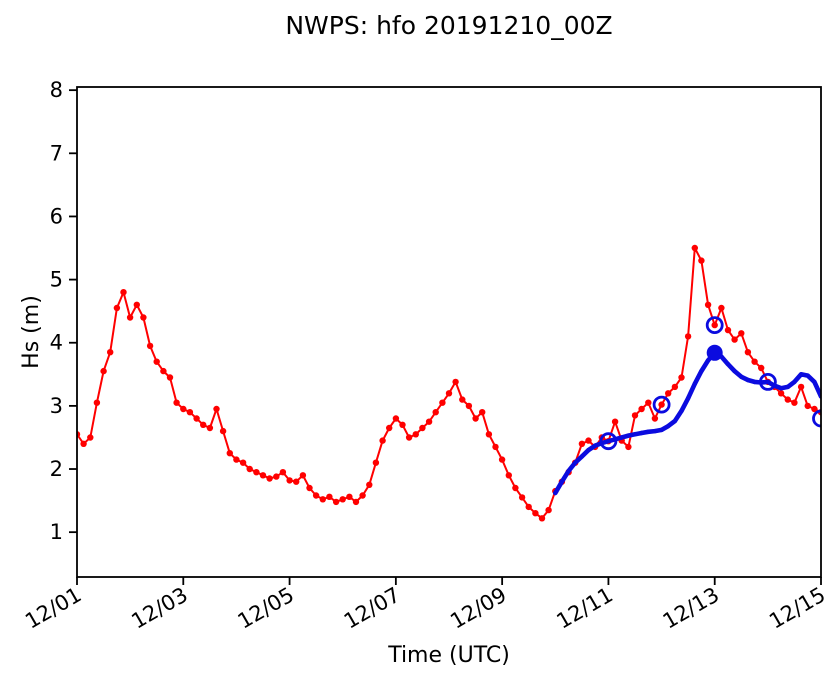  What do you see at coordinates (56, 406) in the screenshot?
I see `y-tick-label: 3` at bounding box center [56, 406].